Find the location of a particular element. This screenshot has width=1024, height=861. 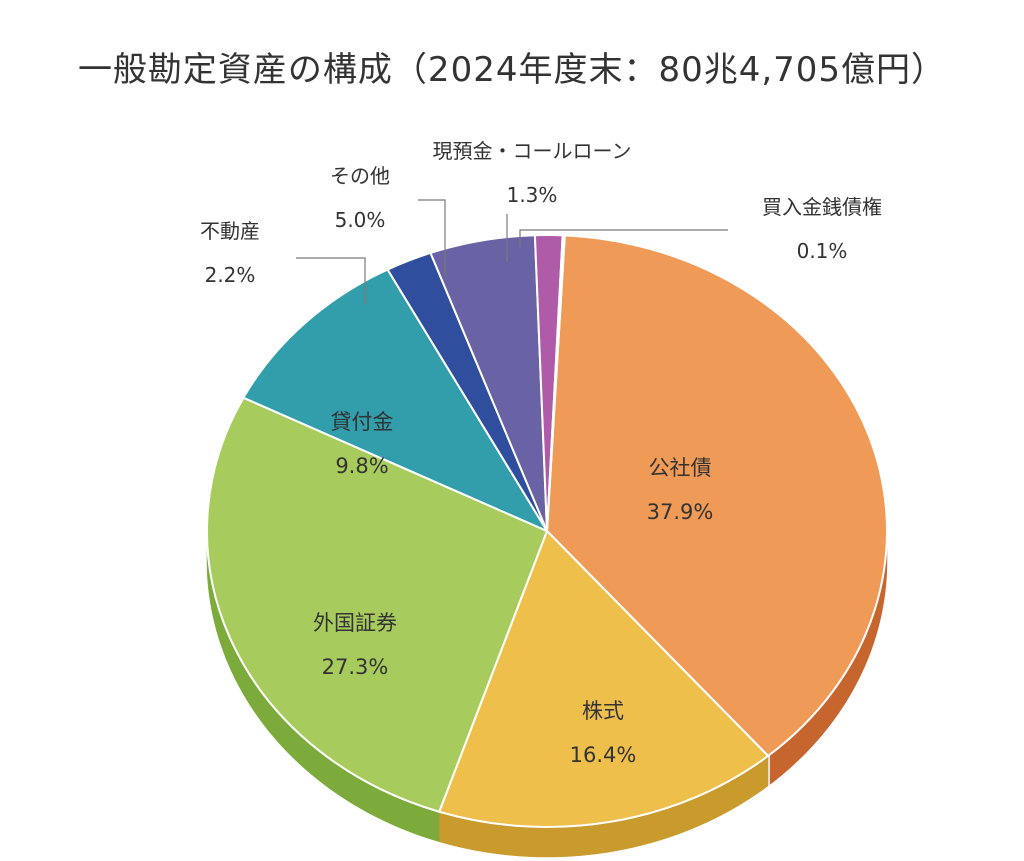

slice-6-value-label: 1.3% is located at coordinates (532, 195).